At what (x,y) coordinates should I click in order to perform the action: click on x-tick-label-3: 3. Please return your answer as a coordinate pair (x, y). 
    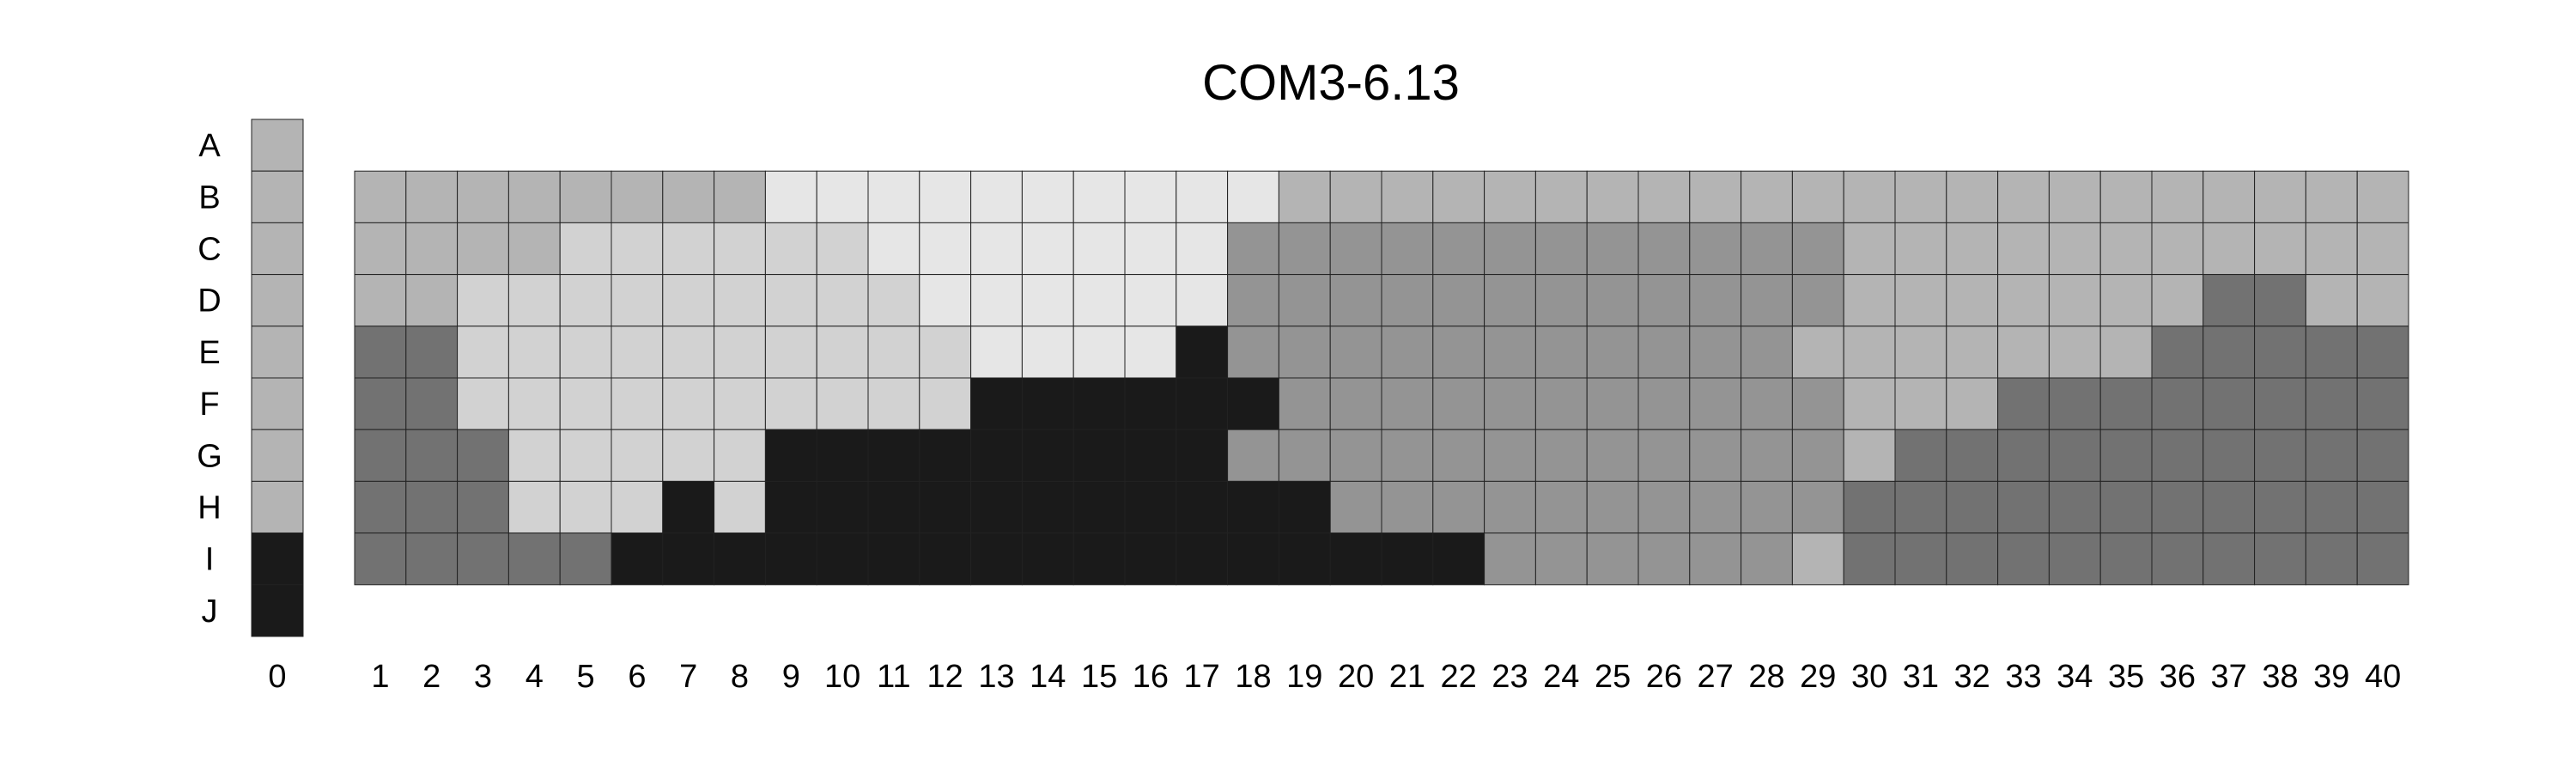
    Looking at the image, I should click on (483, 677).